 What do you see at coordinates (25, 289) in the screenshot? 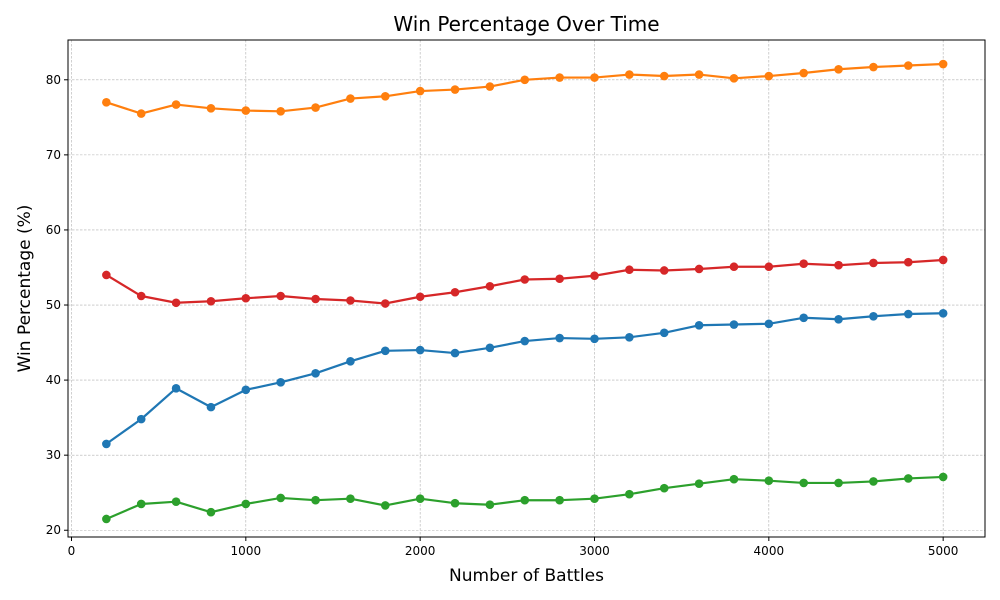
I see `y-axis-label: Win Percentage (%)` at bounding box center [25, 289].